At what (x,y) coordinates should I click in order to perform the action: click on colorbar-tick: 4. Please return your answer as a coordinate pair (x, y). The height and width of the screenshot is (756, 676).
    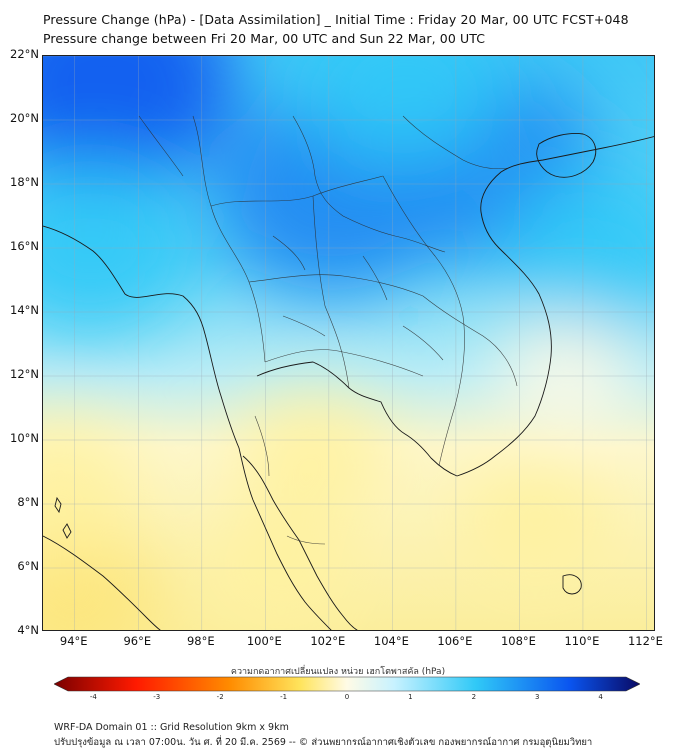
    Looking at the image, I should click on (600, 697).